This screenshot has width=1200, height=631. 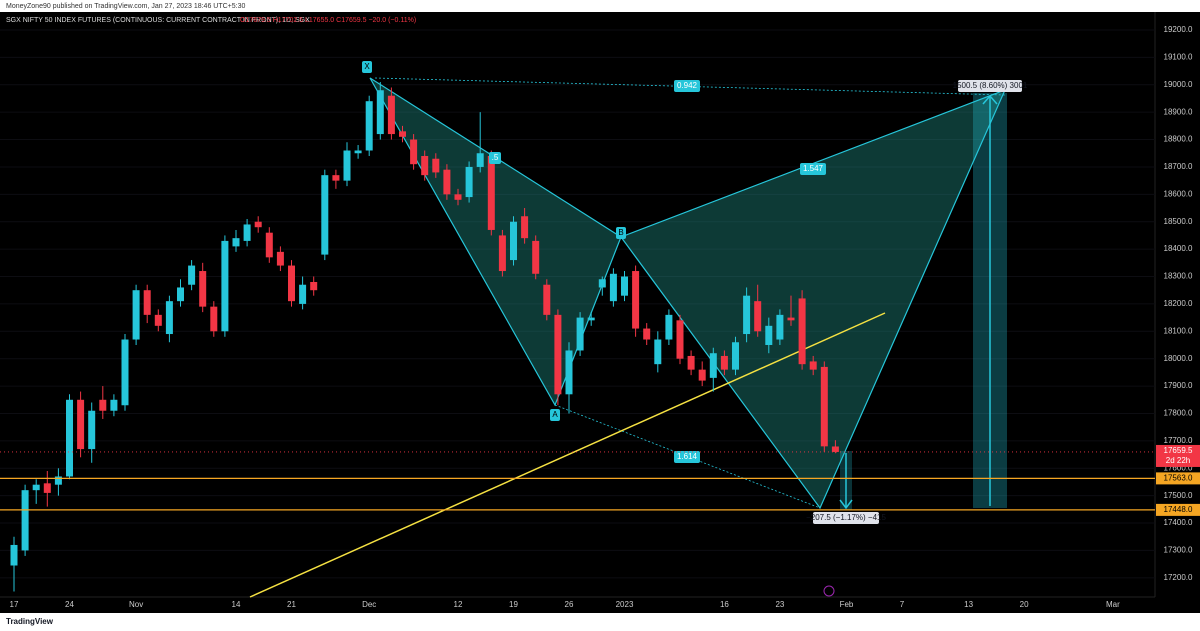 What do you see at coordinates (1178, 495) in the screenshot?
I see `y-tick-label: 17500.0` at bounding box center [1178, 495].